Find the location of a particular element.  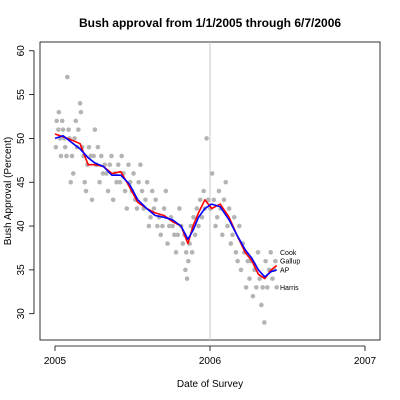

y-tick-label: 35 is located at coordinates (21, 270).